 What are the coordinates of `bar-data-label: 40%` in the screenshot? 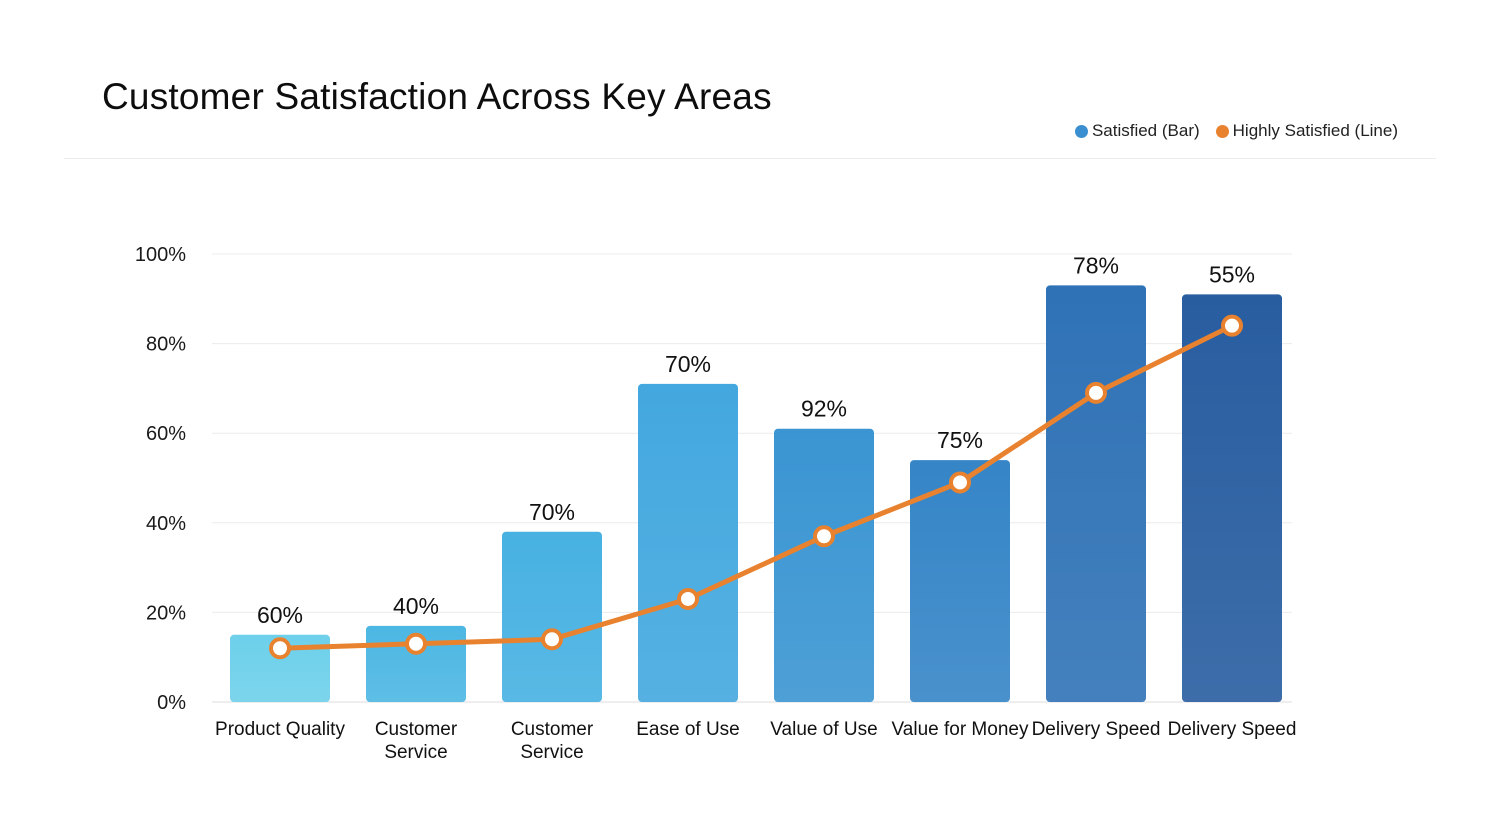 It's located at (416, 606).